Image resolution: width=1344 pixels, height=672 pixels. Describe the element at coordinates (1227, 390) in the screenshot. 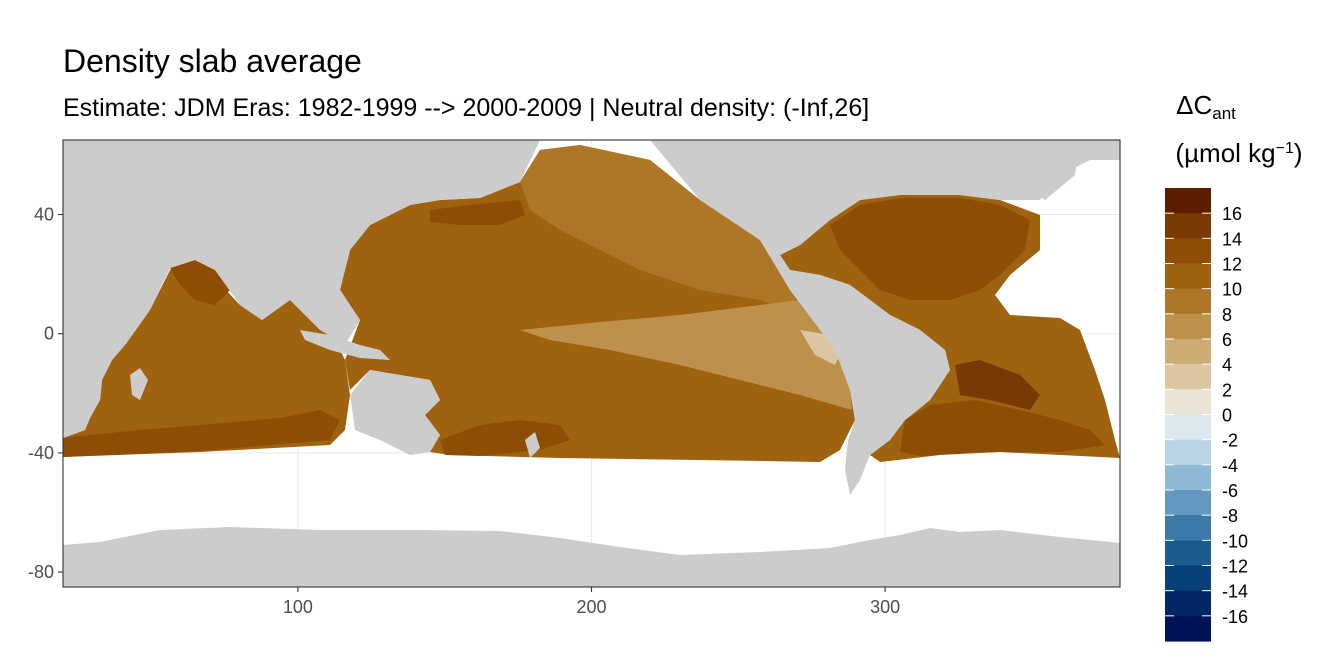

I see `legend-label: 2` at that location.